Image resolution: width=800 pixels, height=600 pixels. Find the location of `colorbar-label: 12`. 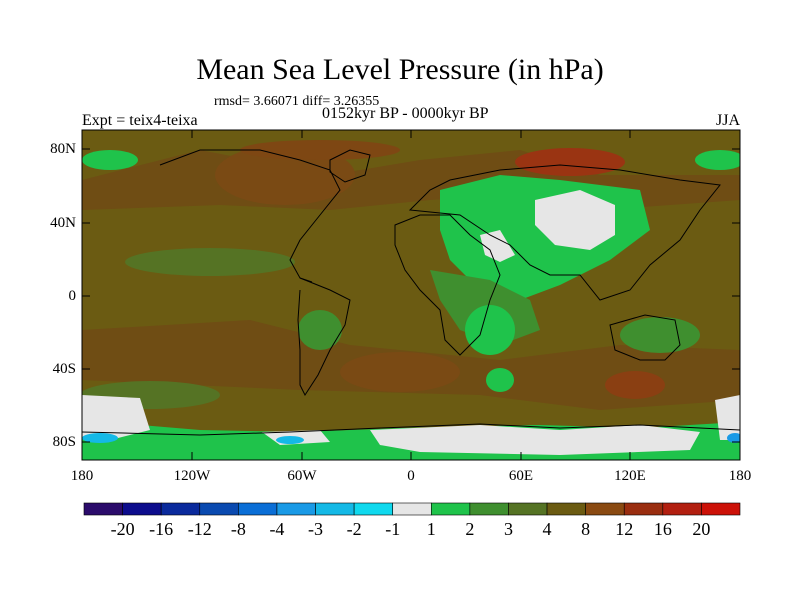

colorbar-label: 12 is located at coordinates (624, 529).